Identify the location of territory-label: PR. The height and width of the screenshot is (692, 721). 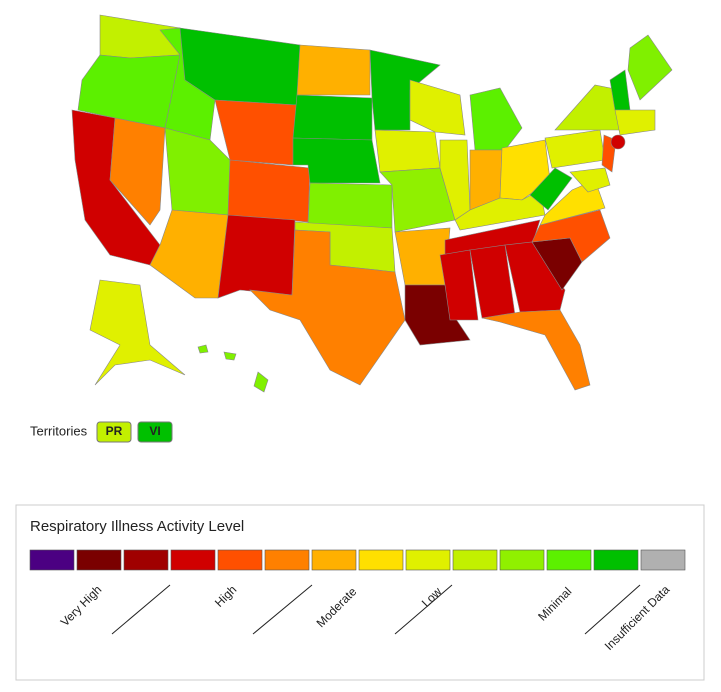
(114, 431).